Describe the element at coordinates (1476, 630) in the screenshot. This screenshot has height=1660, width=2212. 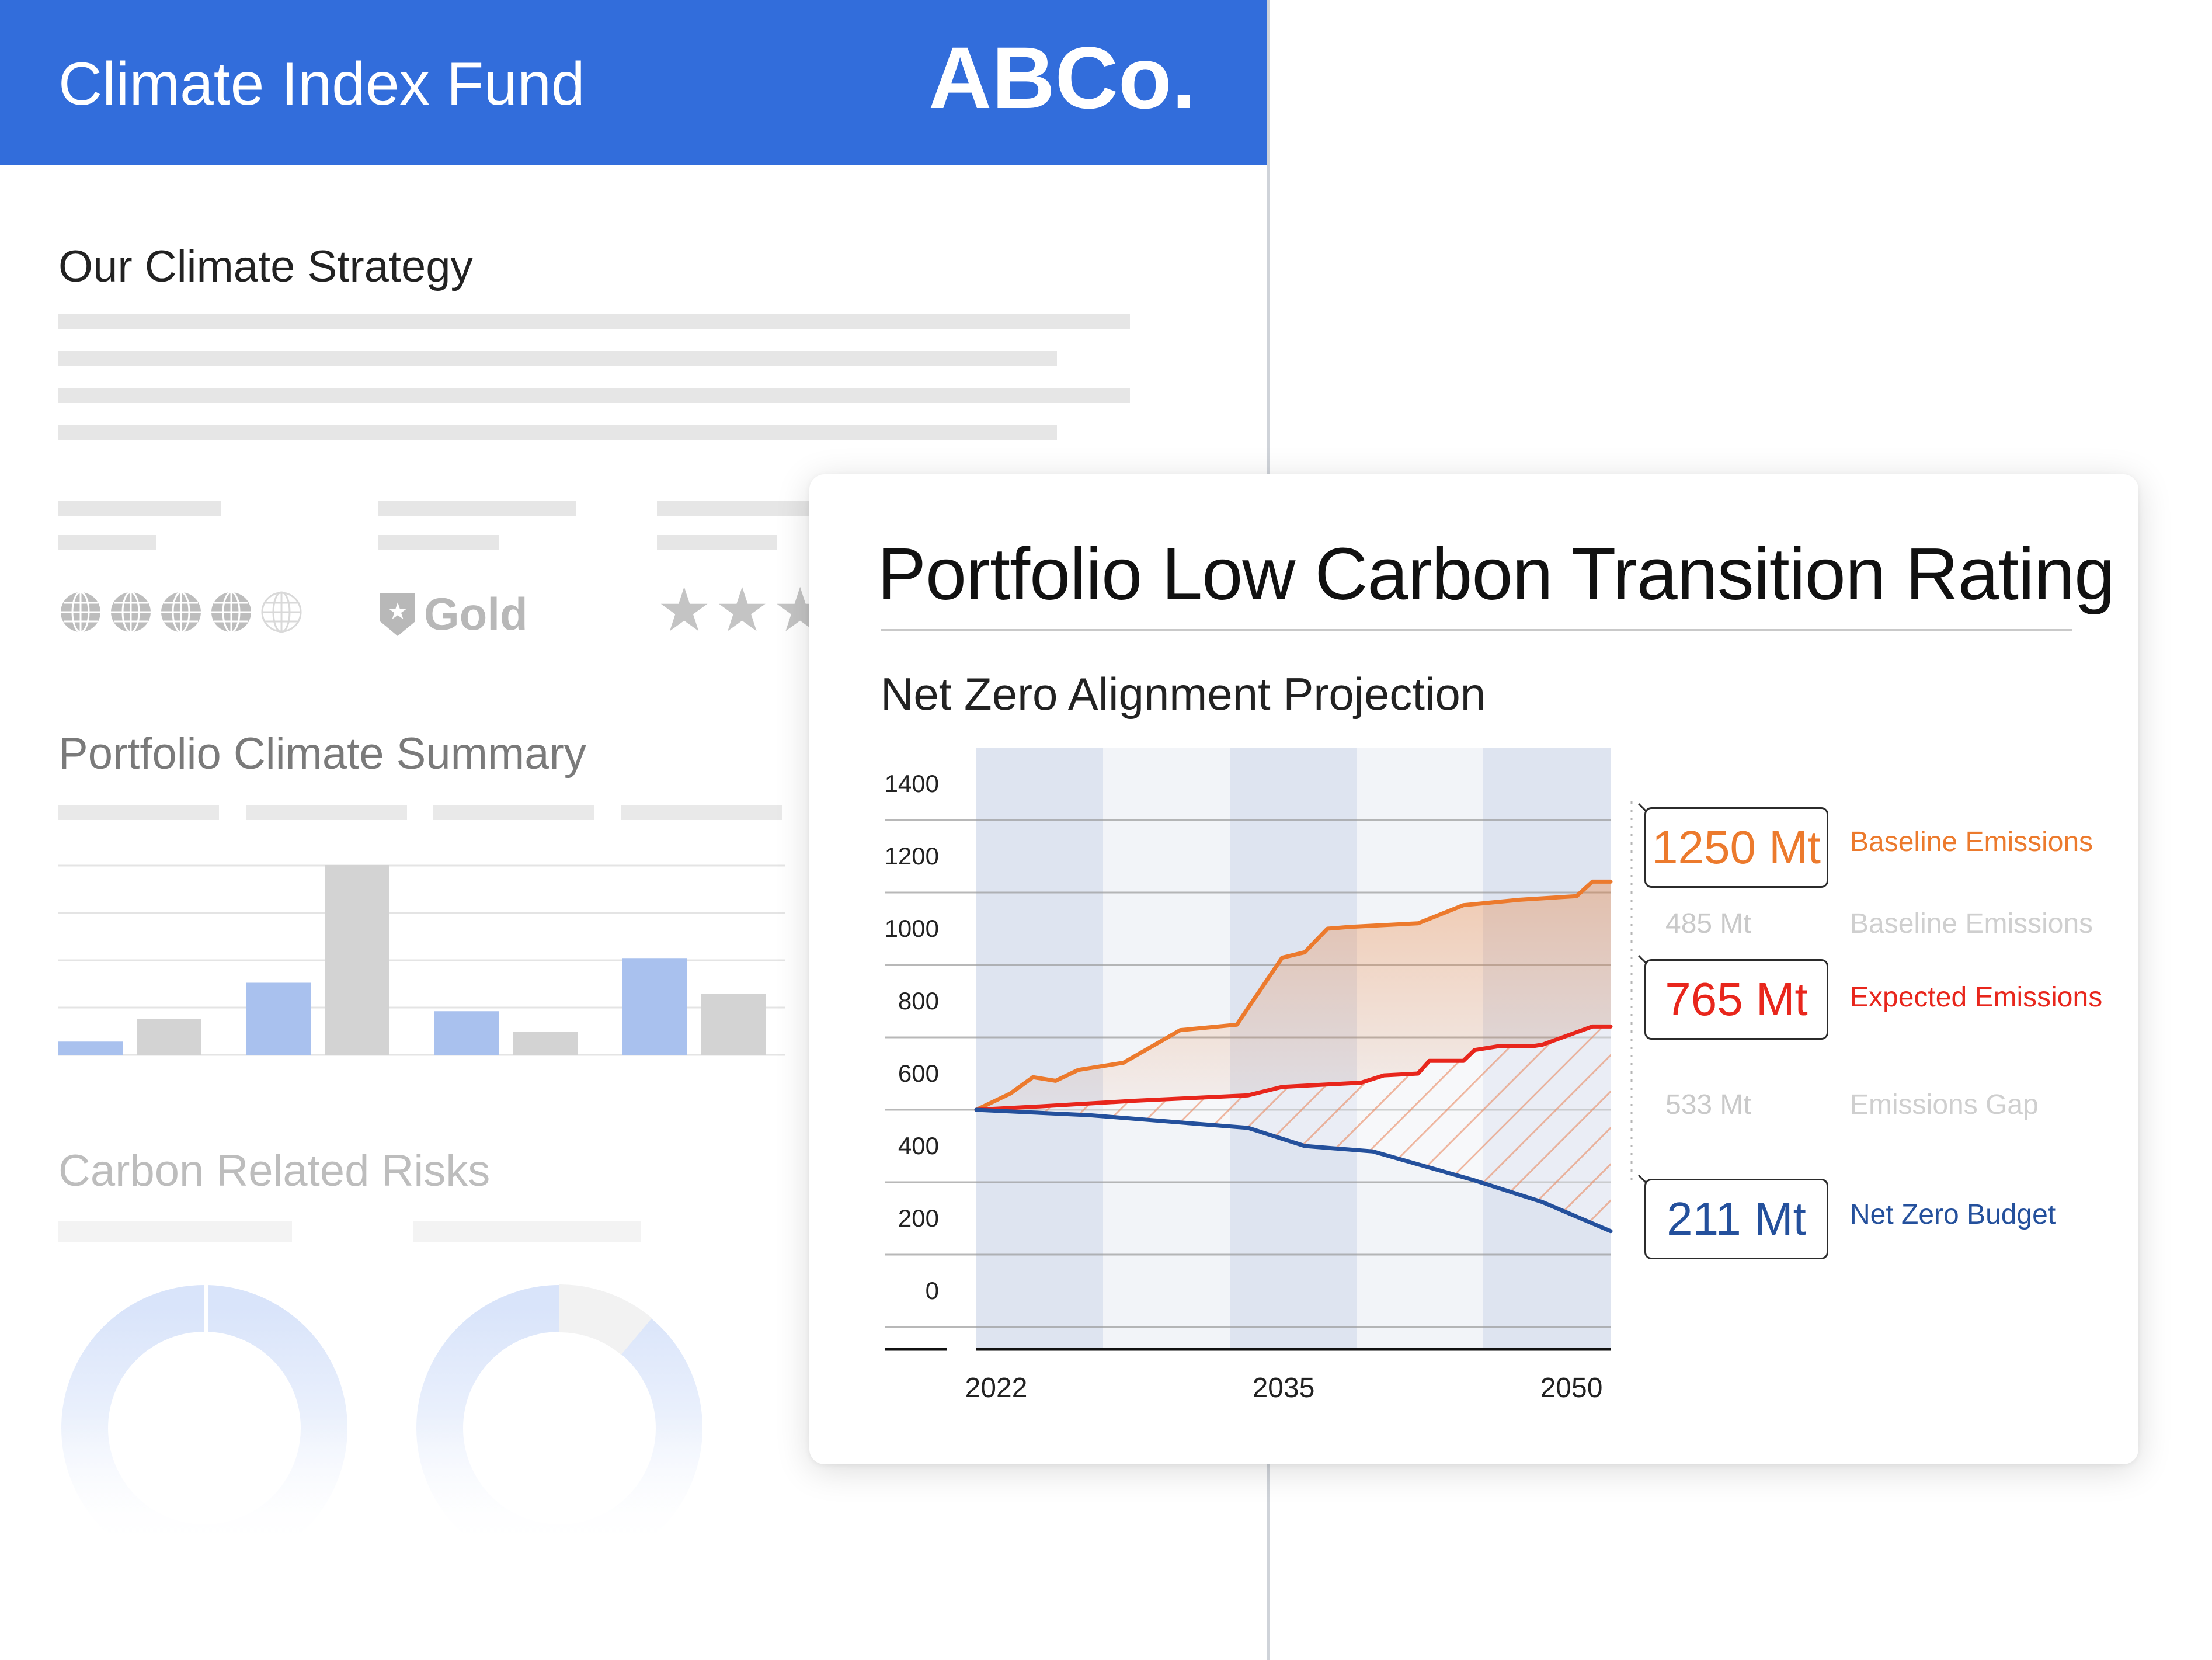
I see `title-divider` at that location.